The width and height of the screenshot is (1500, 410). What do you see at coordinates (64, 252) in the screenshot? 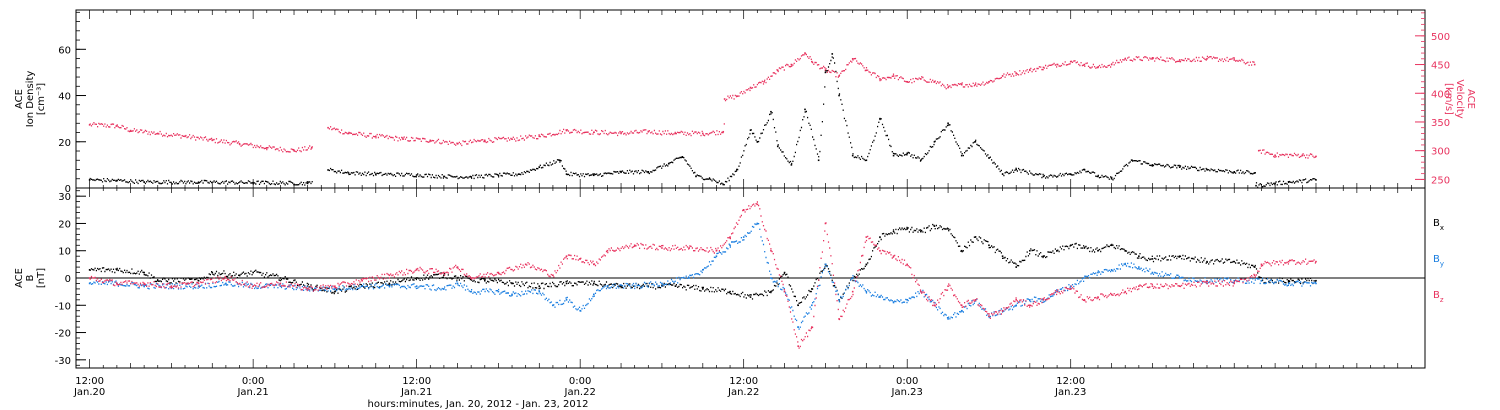
I see `b-tick-label: 10` at bounding box center [64, 252].